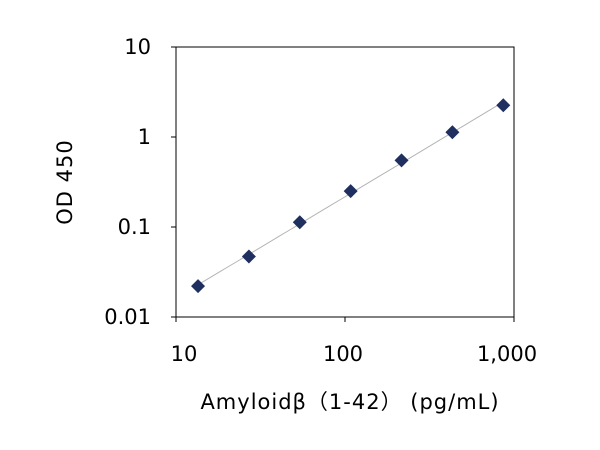 The width and height of the screenshot is (600, 450). Describe the element at coordinates (345, 319) in the screenshot. I see `x-axis-ticks` at that location.